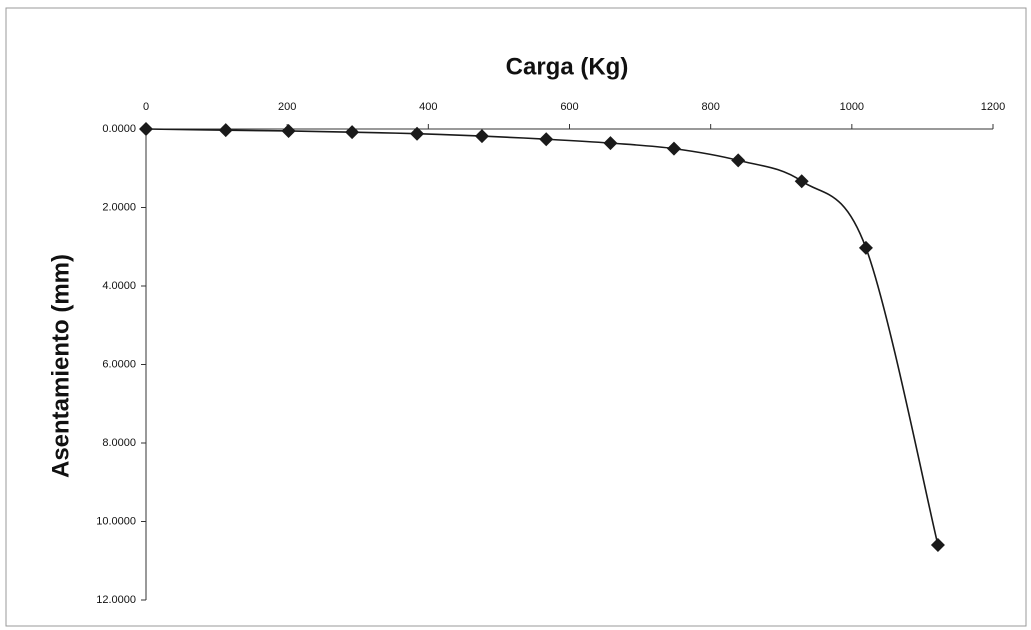 The width and height of the screenshot is (1031, 630). I want to click on y-tick-label: 12.0000, so click(116, 600).